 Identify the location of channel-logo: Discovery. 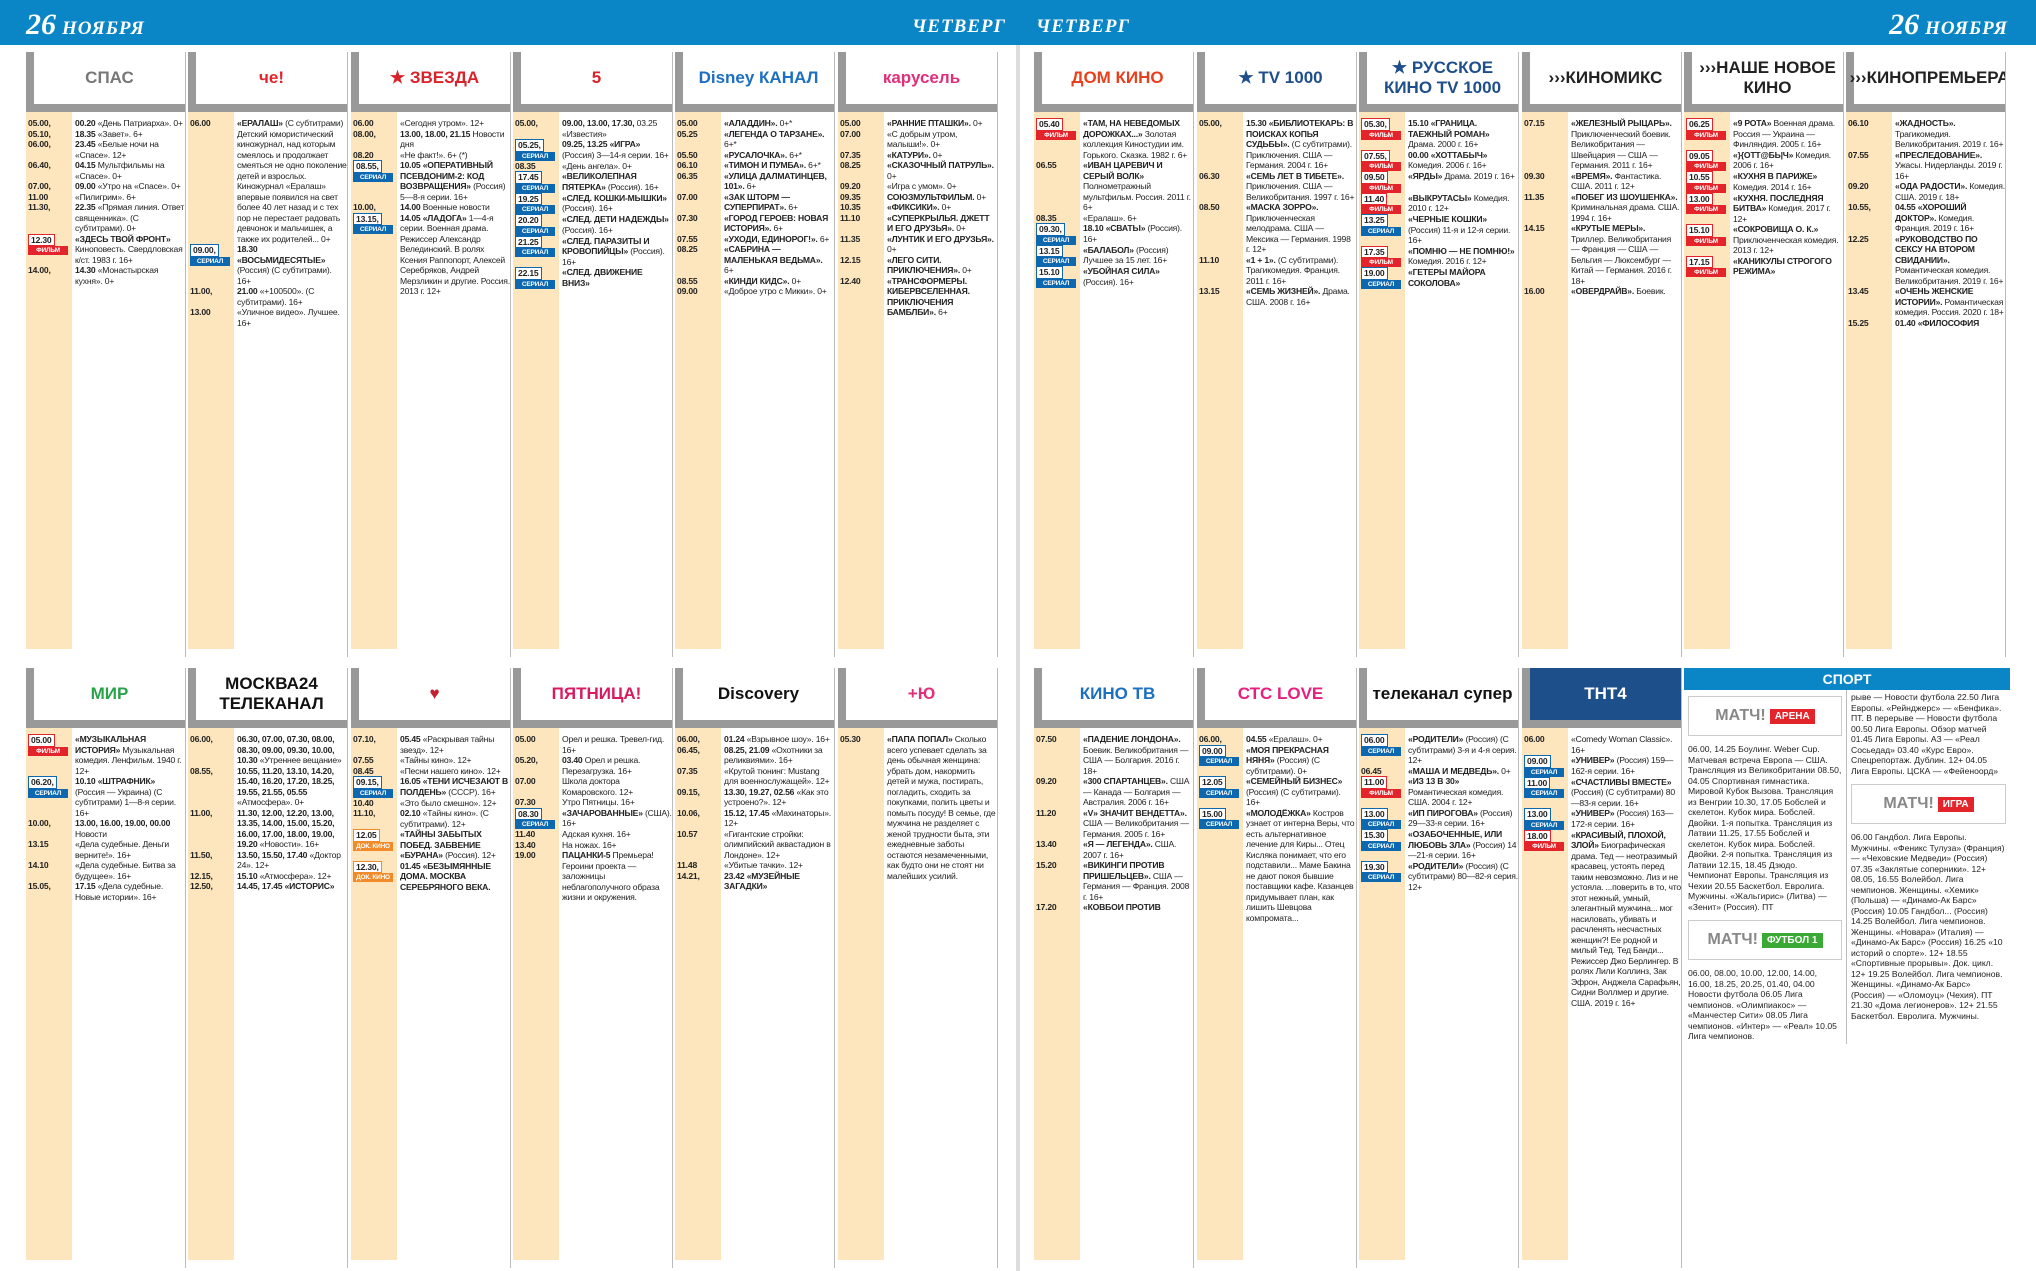
(754, 698).